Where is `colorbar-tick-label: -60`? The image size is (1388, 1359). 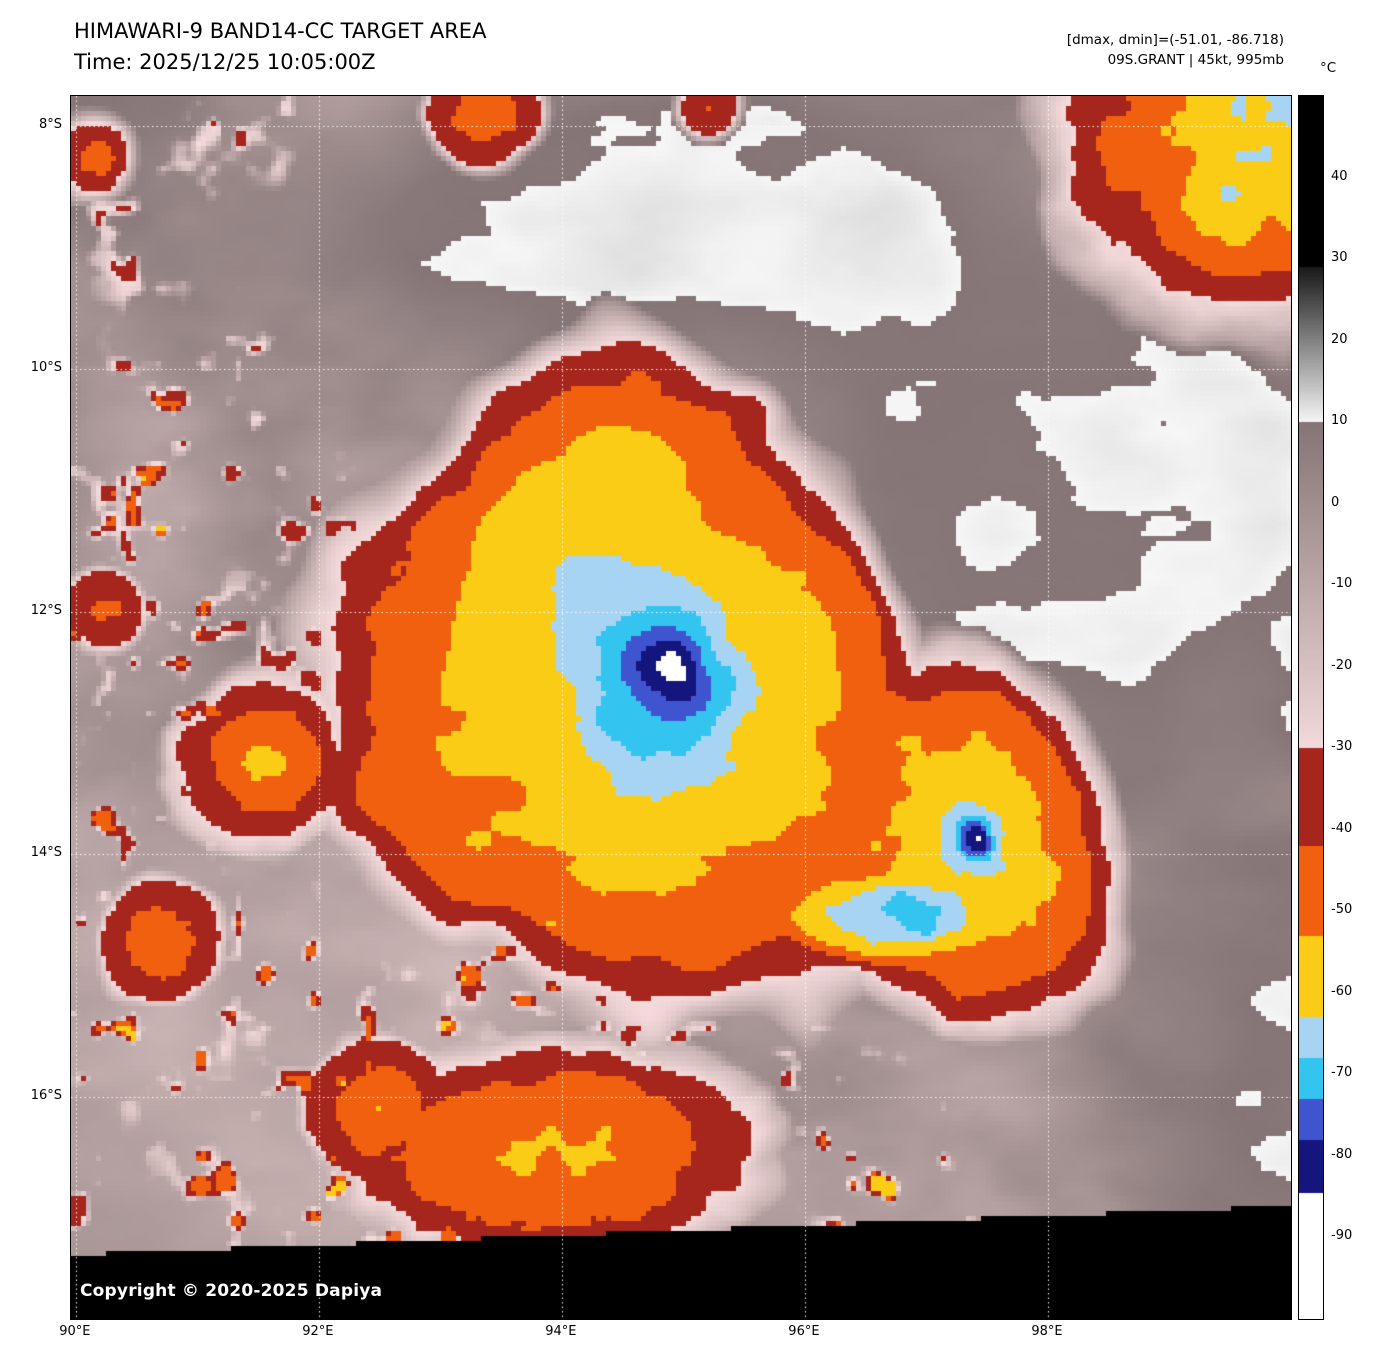 colorbar-tick-label: -60 is located at coordinates (1342, 991).